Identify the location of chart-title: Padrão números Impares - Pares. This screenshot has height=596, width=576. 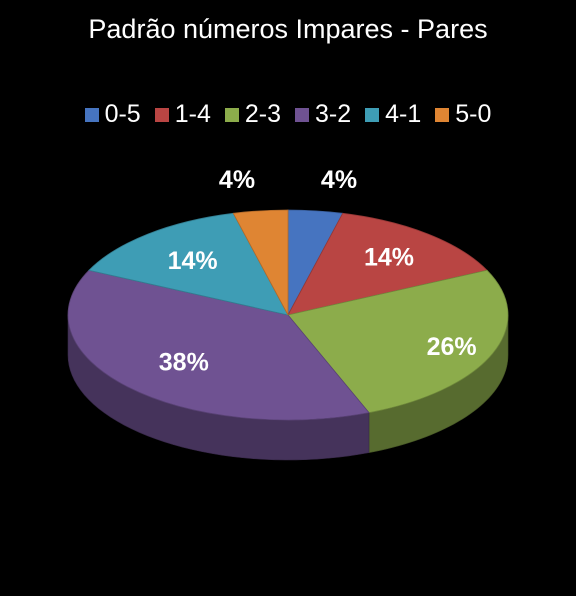
(288, 29).